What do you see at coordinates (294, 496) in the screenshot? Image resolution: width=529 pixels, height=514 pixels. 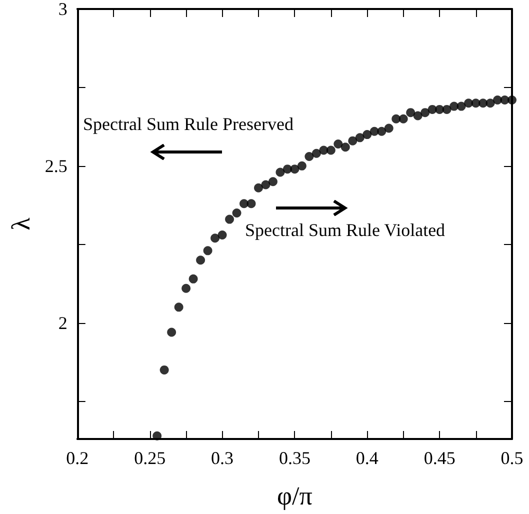 I see `x-axis-title: φ/π` at bounding box center [294, 496].